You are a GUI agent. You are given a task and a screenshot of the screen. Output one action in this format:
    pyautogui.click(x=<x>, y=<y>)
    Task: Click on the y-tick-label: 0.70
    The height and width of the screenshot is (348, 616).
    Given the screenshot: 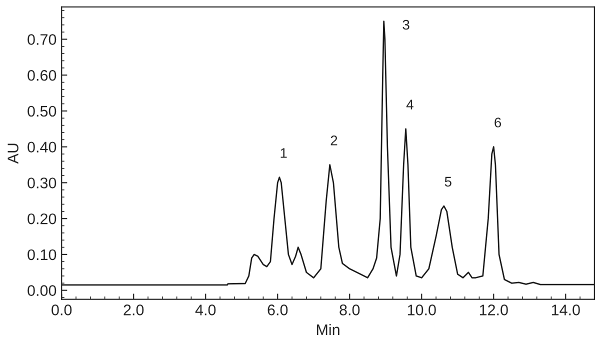 What is the action you would take?
    pyautogui.click(x=42, y=39)
    